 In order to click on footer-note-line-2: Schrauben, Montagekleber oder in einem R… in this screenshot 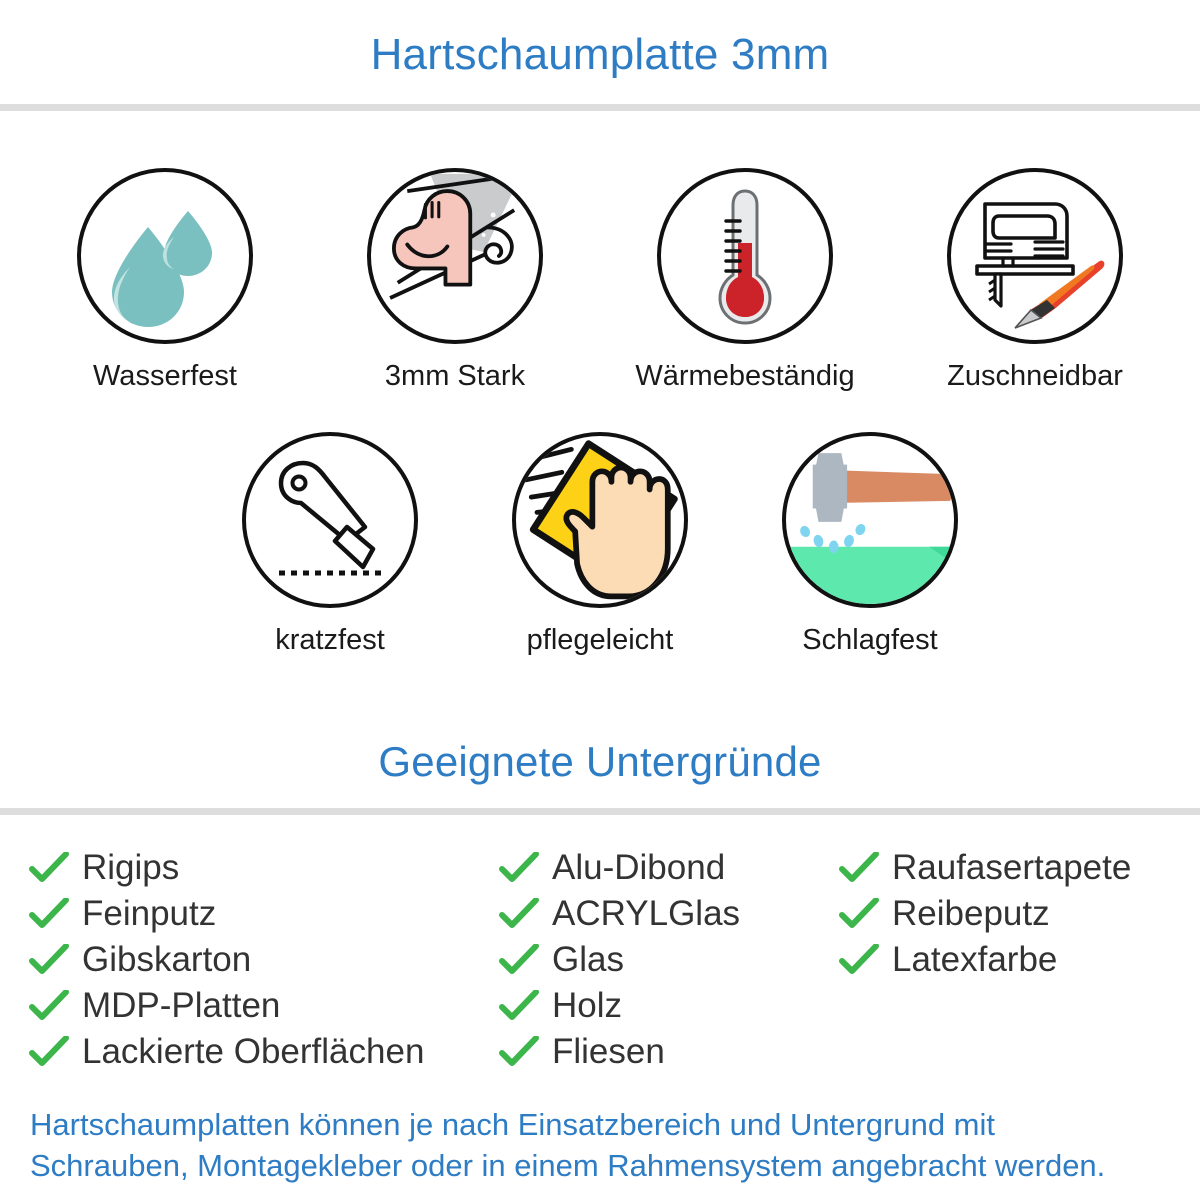, I will do `click(568, 1165)`.